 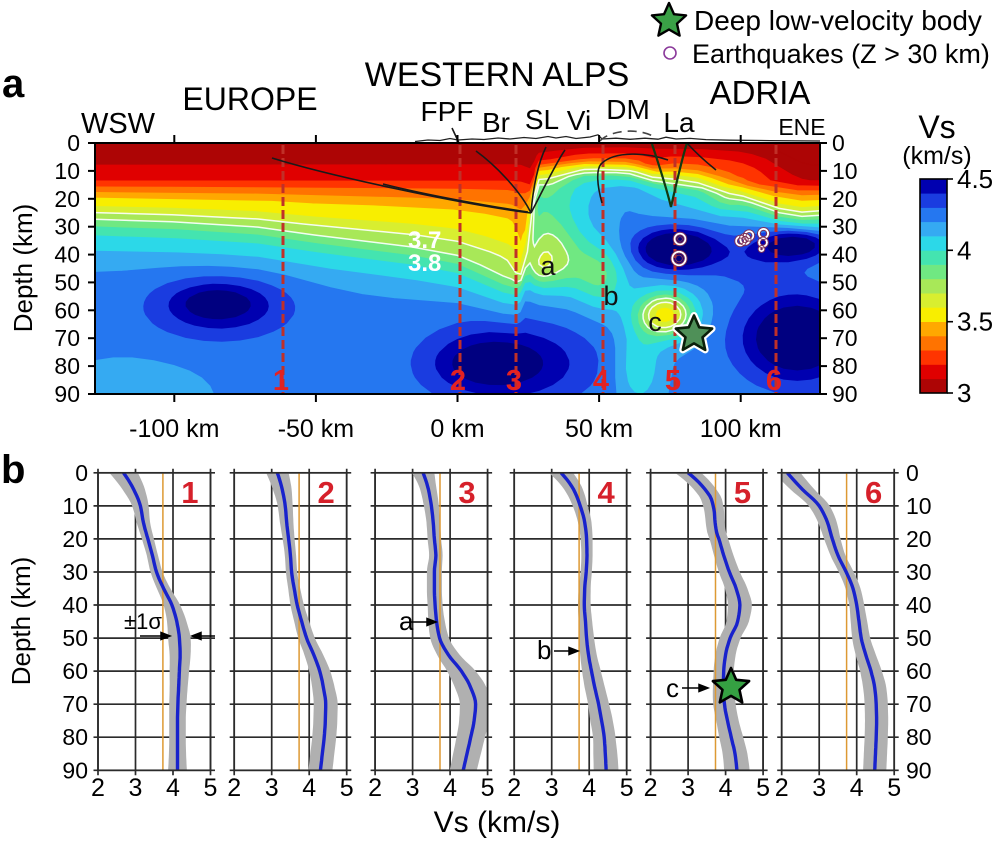 What do you see at coordinates (174, 429) in the screenshot?
I see `svg-text: -100 km` at bounding box center [174, 429].